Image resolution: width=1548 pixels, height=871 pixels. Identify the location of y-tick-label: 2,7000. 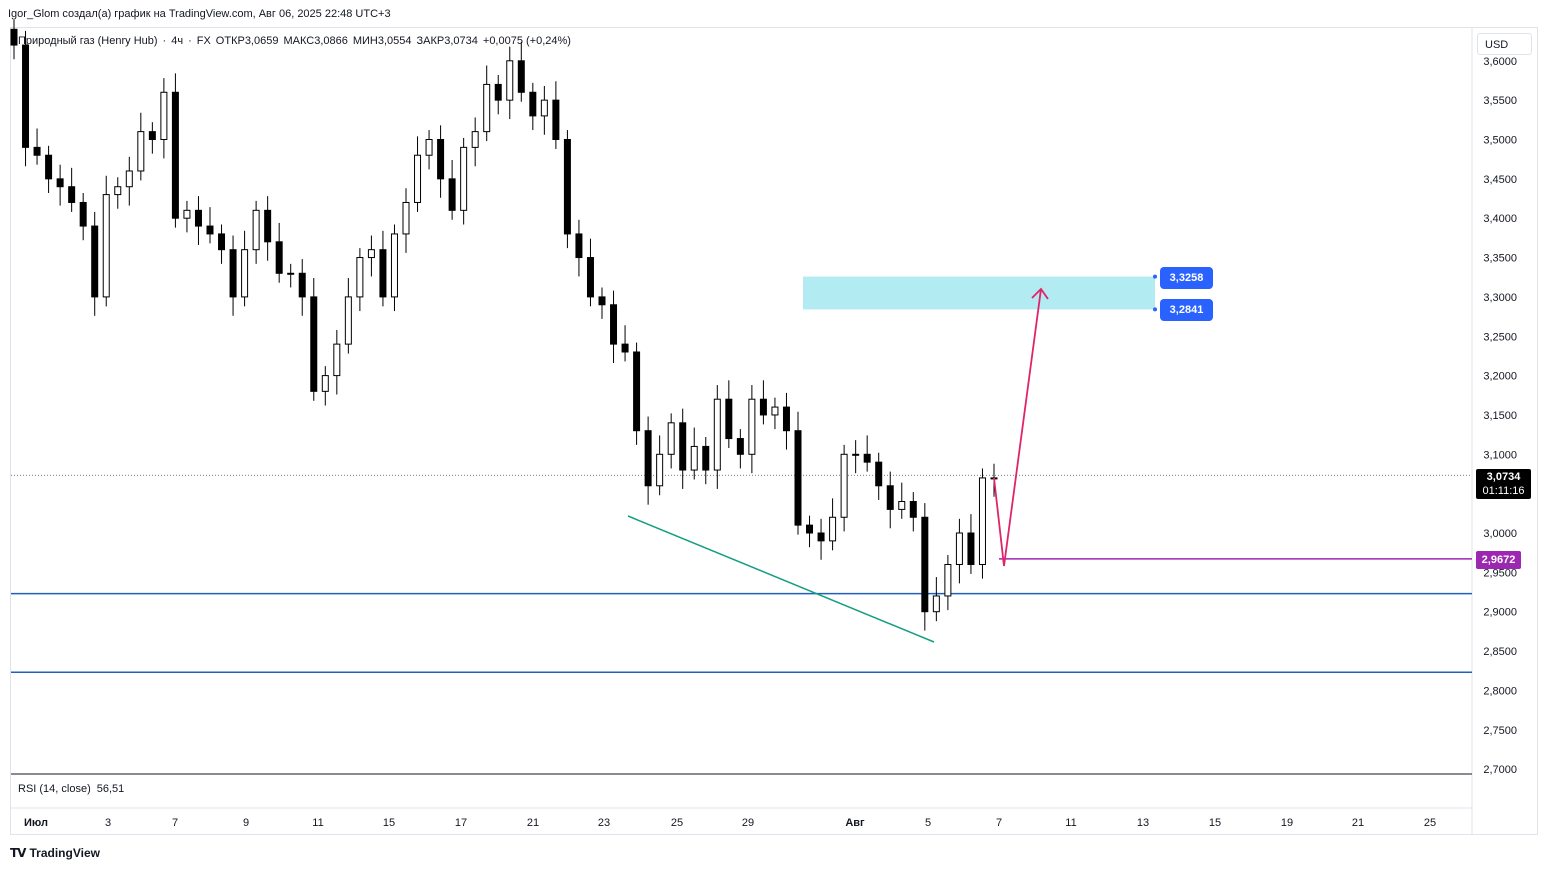
(1500, 770).